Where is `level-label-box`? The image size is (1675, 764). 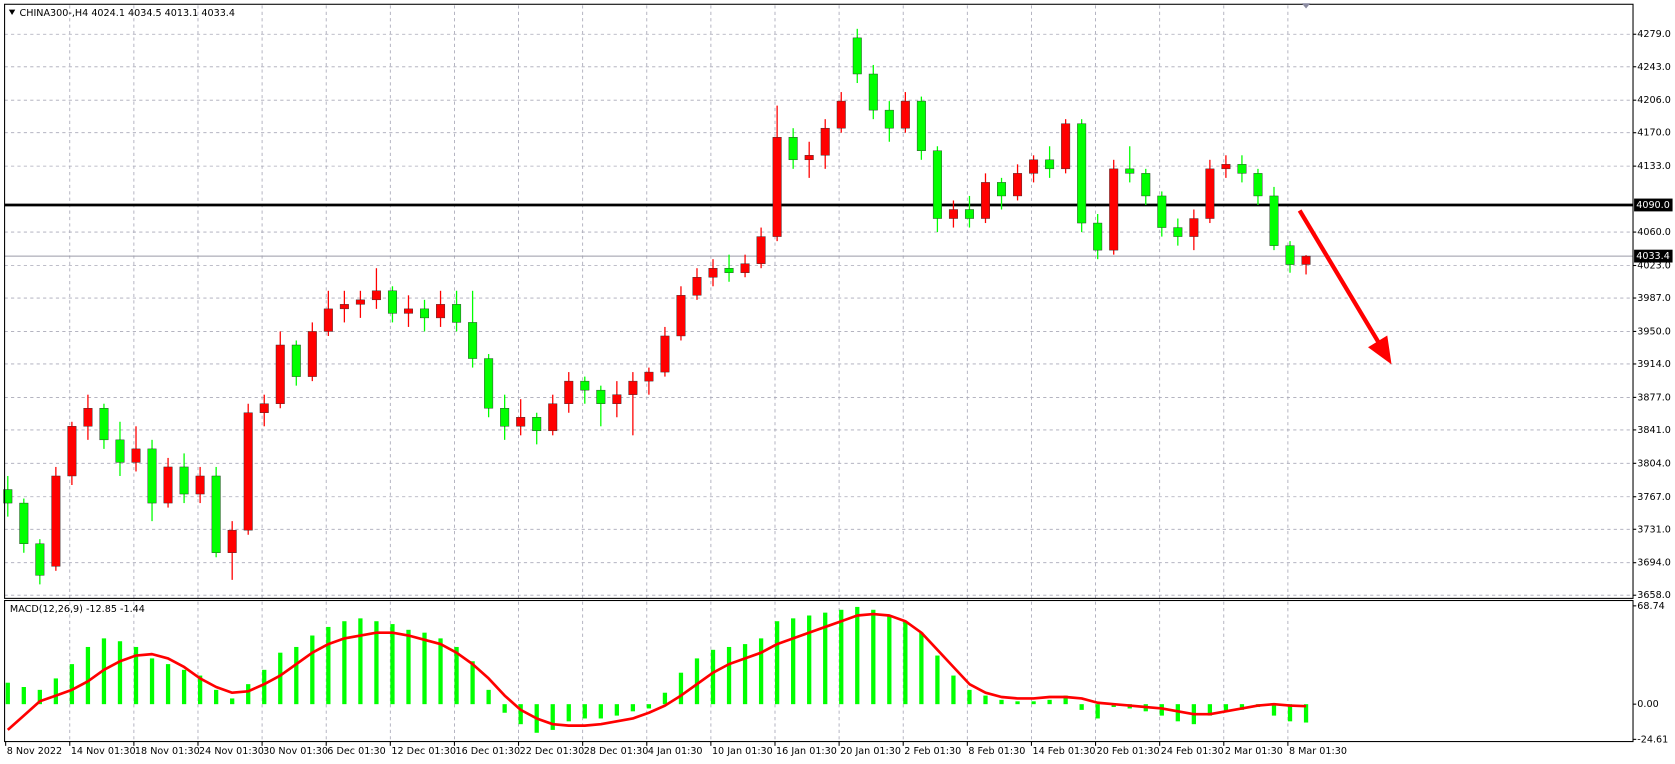
level-label-box is located at coordinates (1653, 205).